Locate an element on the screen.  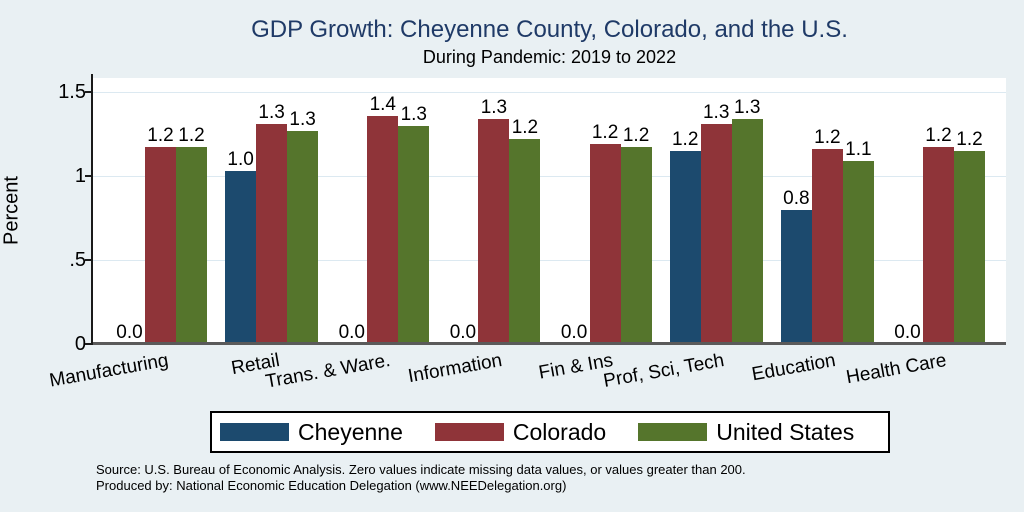
x-label-information: Information is located at coordinates (455, 369).